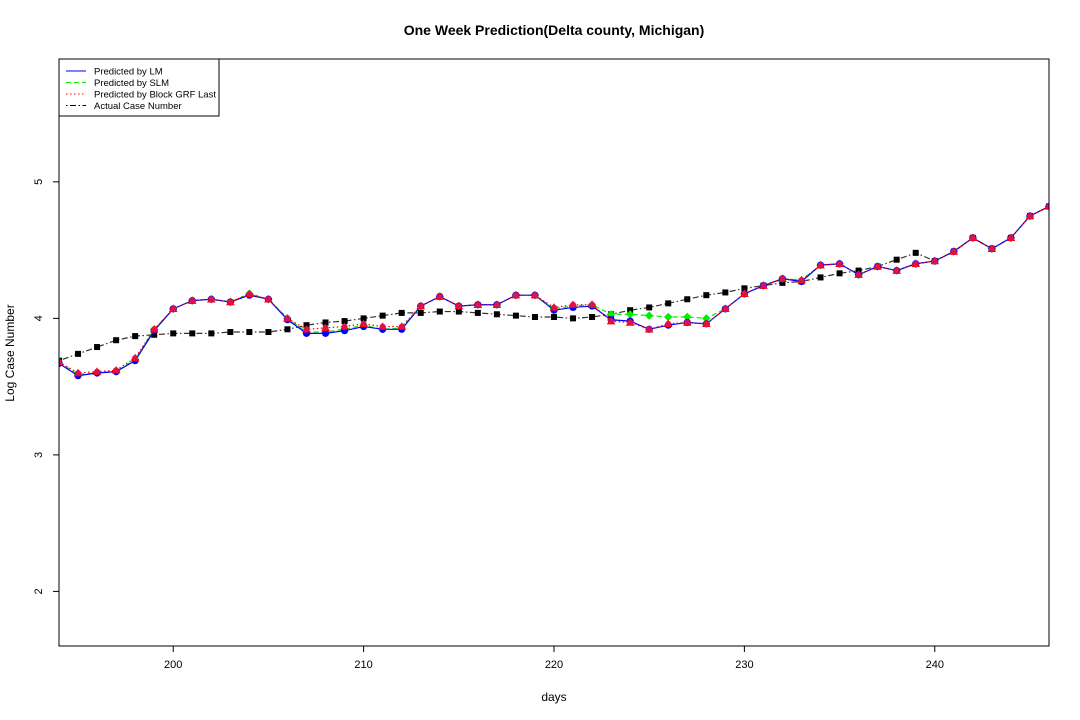  Describe the element at coordinates (128, 72) in the screenshot. I see `legend-label-0: Predicted by LM` at that location.